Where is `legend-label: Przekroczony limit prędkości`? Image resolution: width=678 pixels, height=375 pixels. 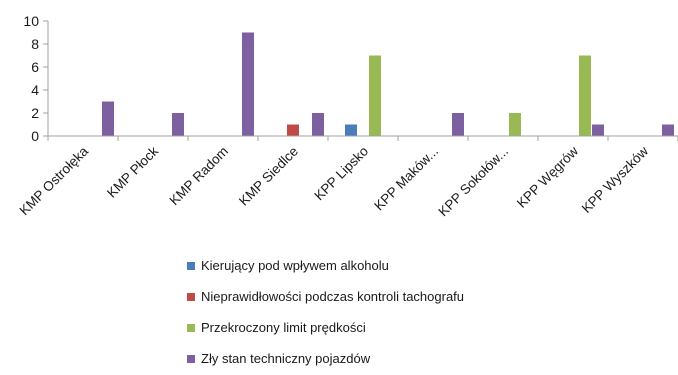 legend-label: Przekroczony limit prędkości is located at coordinates (283, 327).